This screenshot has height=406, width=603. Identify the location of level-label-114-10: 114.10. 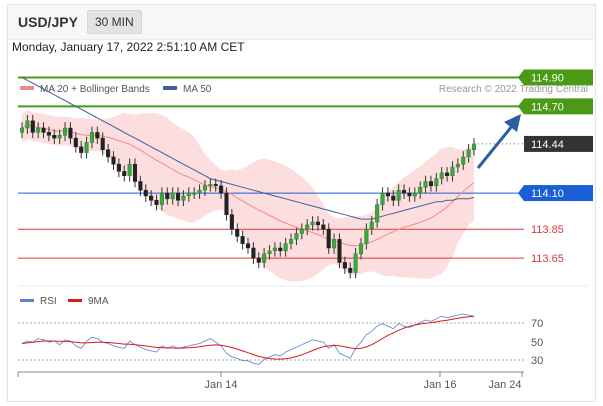
(547, 194).